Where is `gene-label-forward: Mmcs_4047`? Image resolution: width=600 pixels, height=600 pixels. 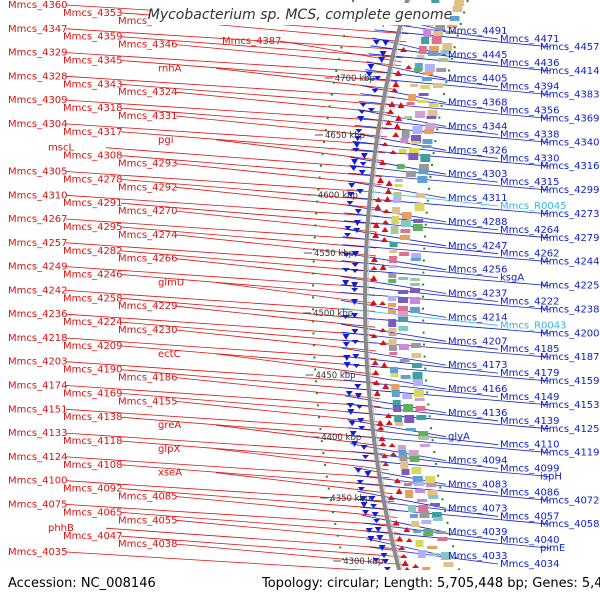 gene-label-forward: Mmcs_4047 is located at coordinates (93, 536).